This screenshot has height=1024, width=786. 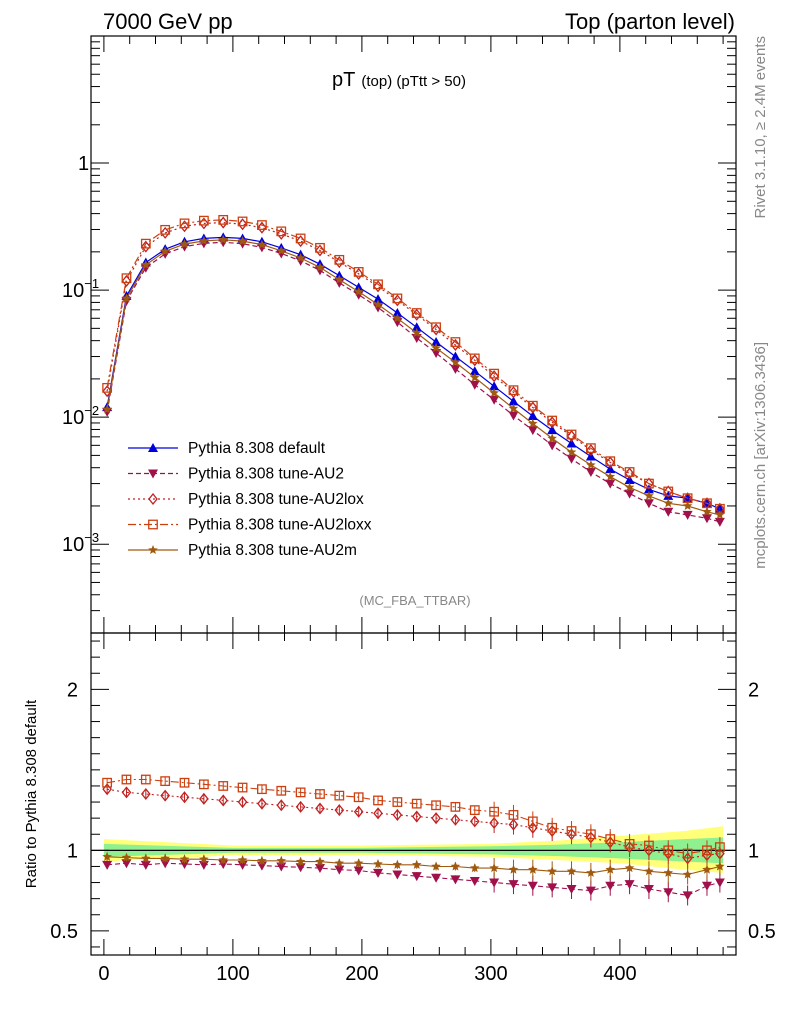 What do you see at coordinates (762, 932) in the screenshot?
I see `ratio-y-tick-label-right: 0.5` at bounding box center [762, 932].